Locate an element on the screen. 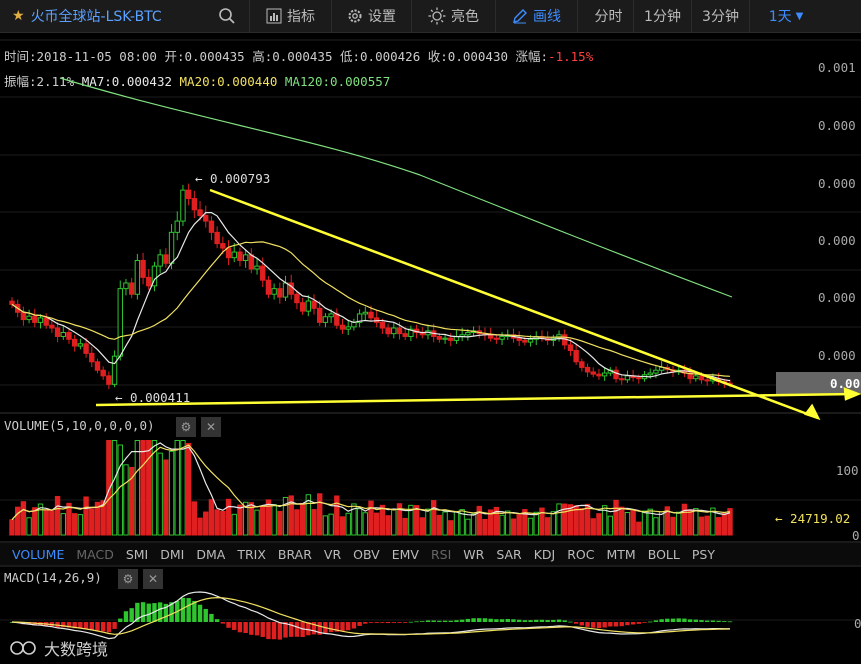  indicator-tab-mtm: MTM is located at coordinates (621, 554).